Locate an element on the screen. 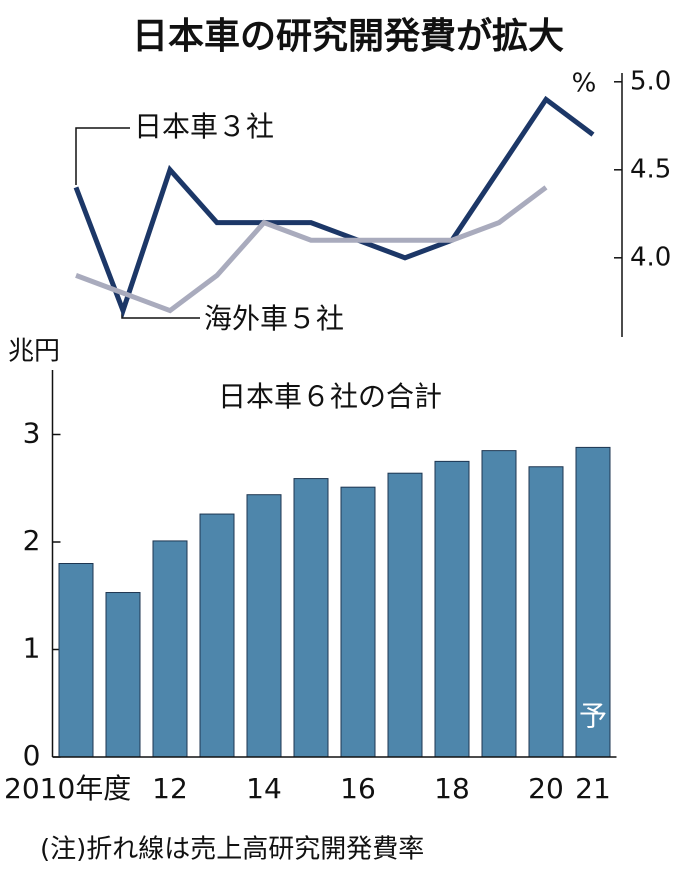 Image resolution: width=696 pixels, height=882 pixels. y-tick-label: 4.5 is located at coordinates (650, 169).